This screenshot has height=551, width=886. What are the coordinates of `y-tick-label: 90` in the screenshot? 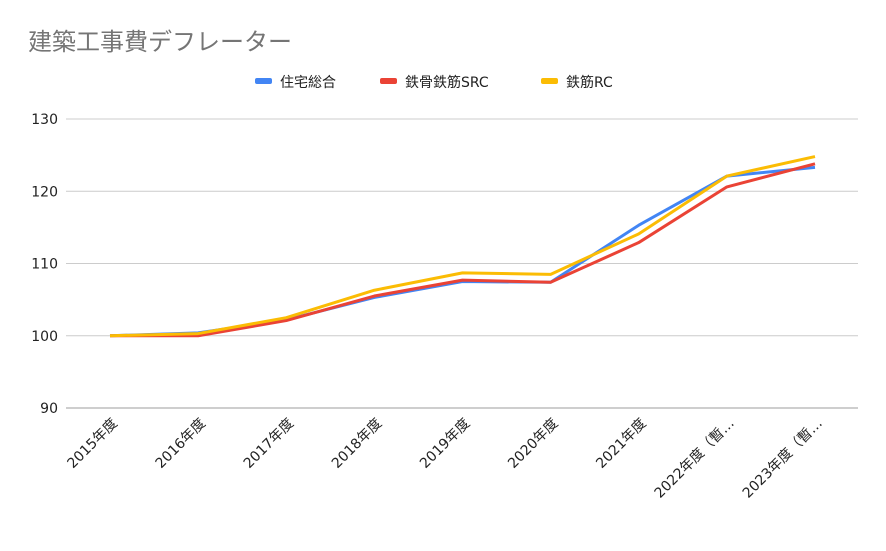 It's located at (49, 409).